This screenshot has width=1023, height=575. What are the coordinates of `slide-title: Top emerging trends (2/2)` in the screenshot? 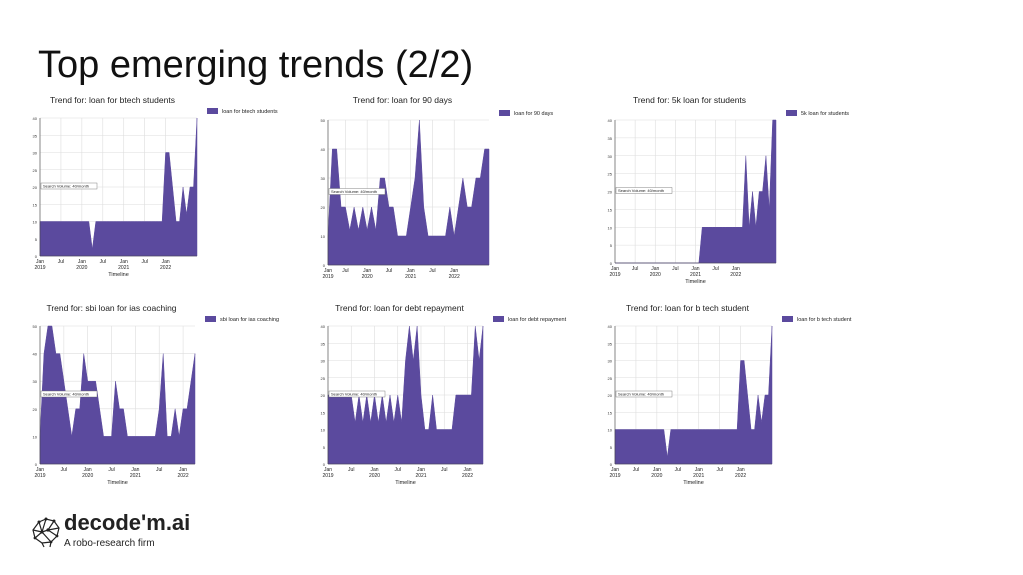 It's located at (256, 65).